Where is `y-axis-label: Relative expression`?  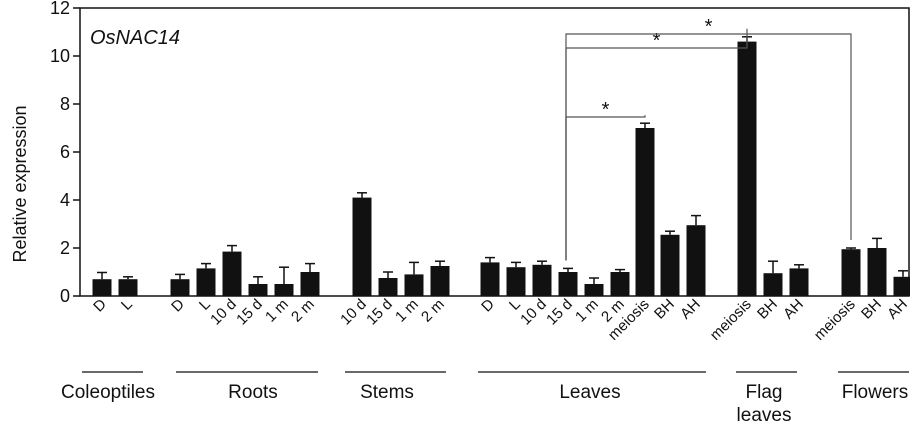
y-axis-label: Relative expression is located at coordinates (20, 183).